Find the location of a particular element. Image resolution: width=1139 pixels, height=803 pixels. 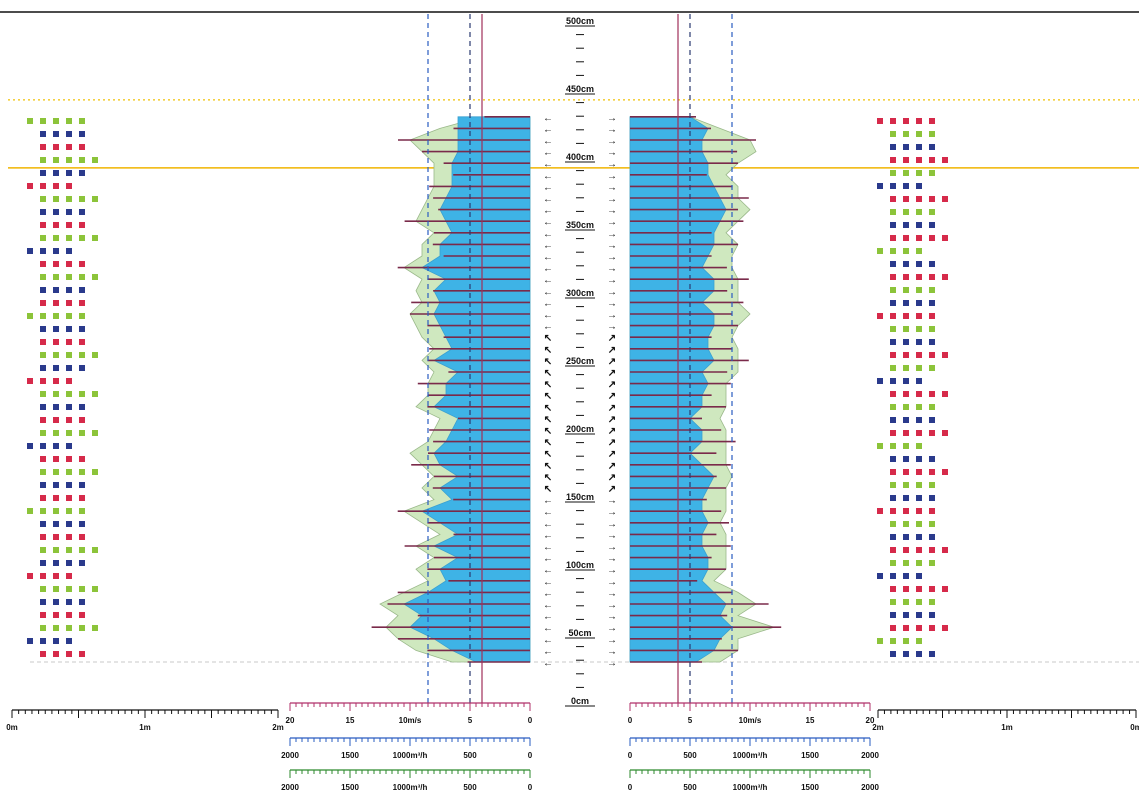

arrow-left: ↖ is located at coordinates (548, 361).